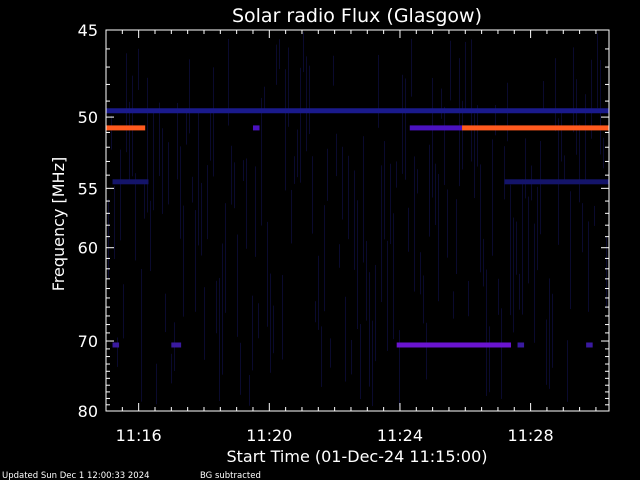 The image size is (640, 480). Describe the element at coordinates (356, 456) in the screenshot. I see `x-axis-label: Start Time (01-Dec-24 11:15:00)` at that location.